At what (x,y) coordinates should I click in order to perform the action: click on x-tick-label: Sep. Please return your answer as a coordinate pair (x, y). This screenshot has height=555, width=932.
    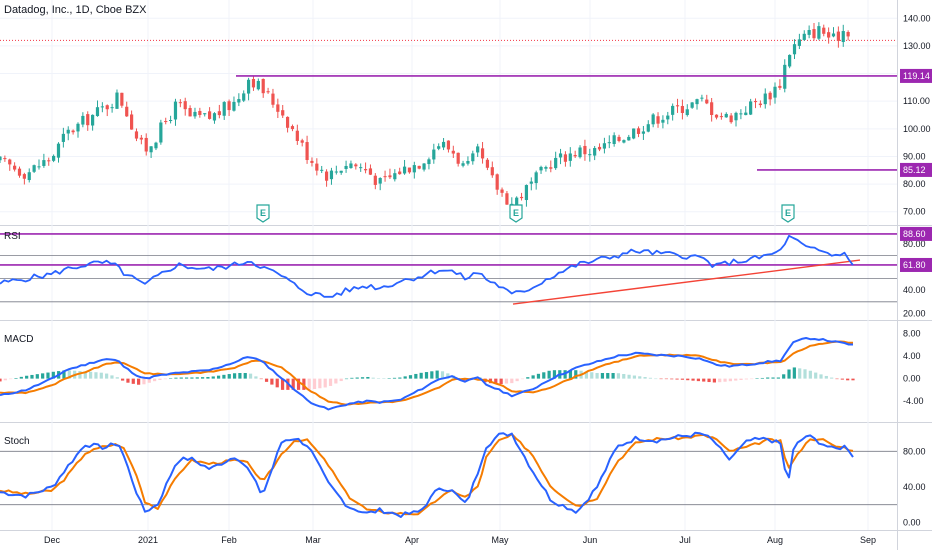
    Looking at the image, I should click on (868, 540).